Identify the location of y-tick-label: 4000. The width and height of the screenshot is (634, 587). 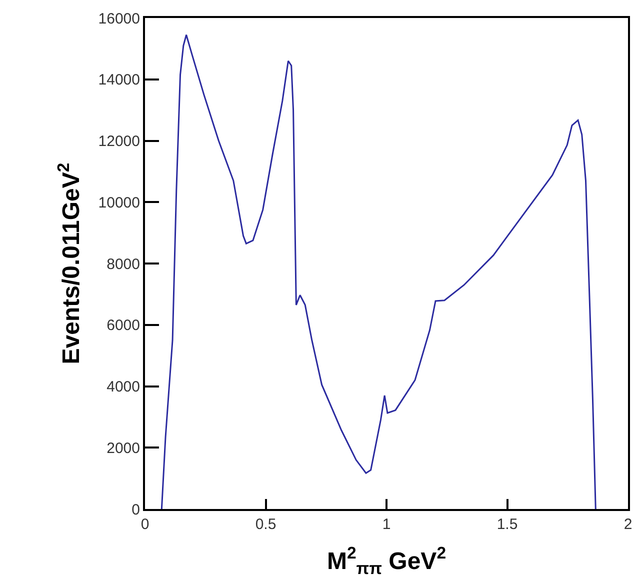
(123, 387).